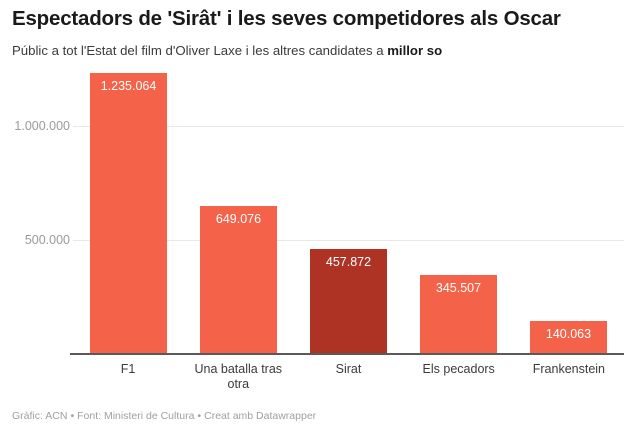  I want to click on x-axis-category-label: Sirat, so click(348, 369).